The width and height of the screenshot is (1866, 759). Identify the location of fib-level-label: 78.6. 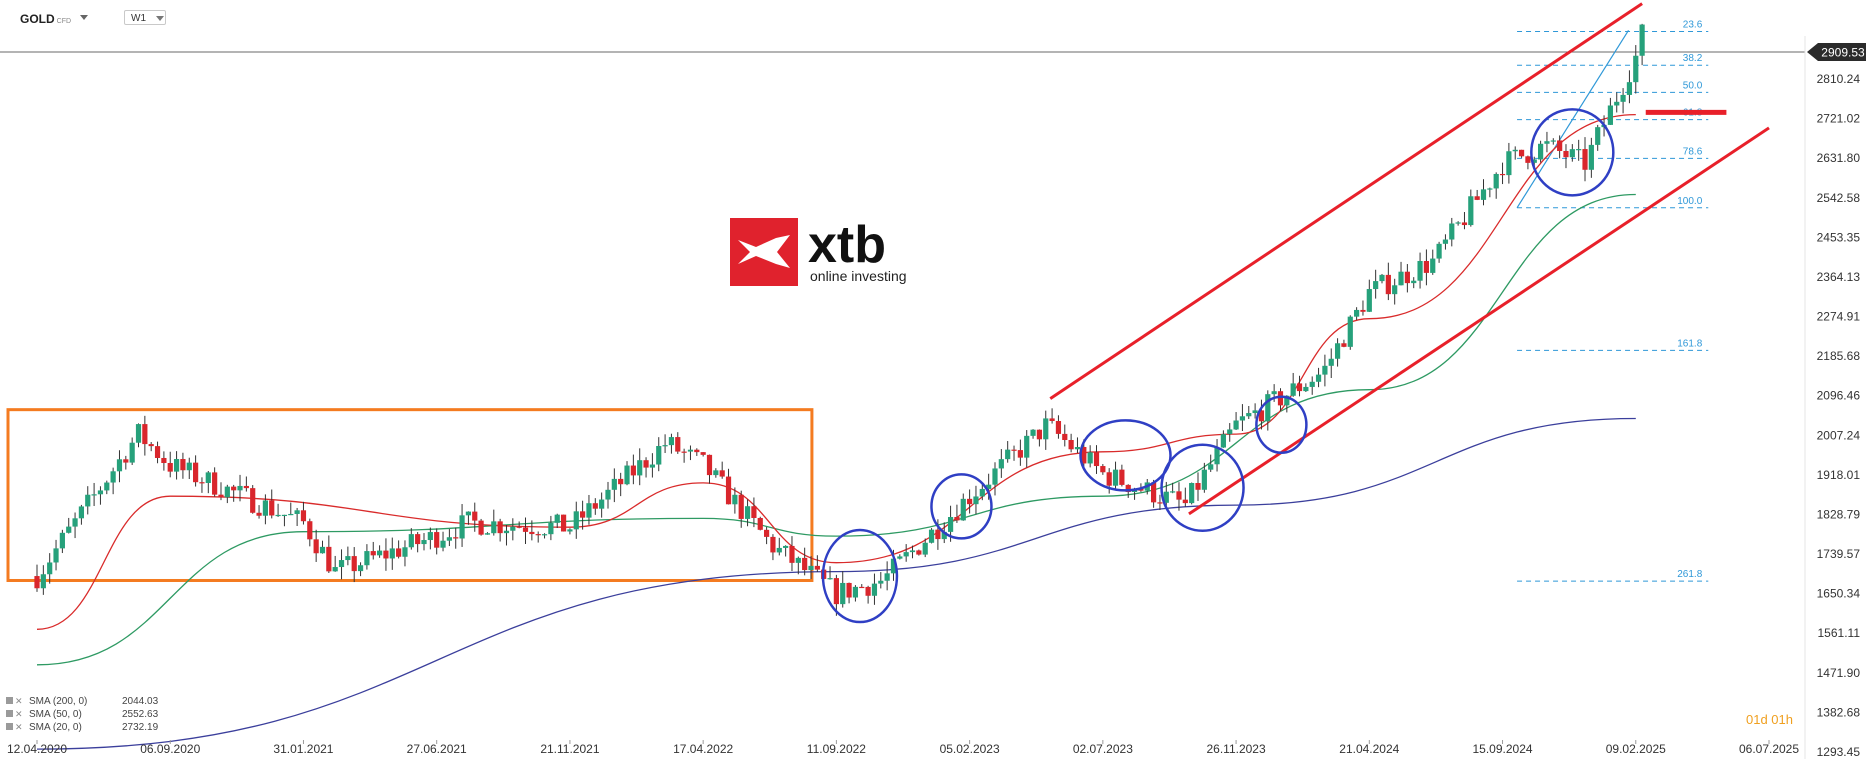
(1693, 151).